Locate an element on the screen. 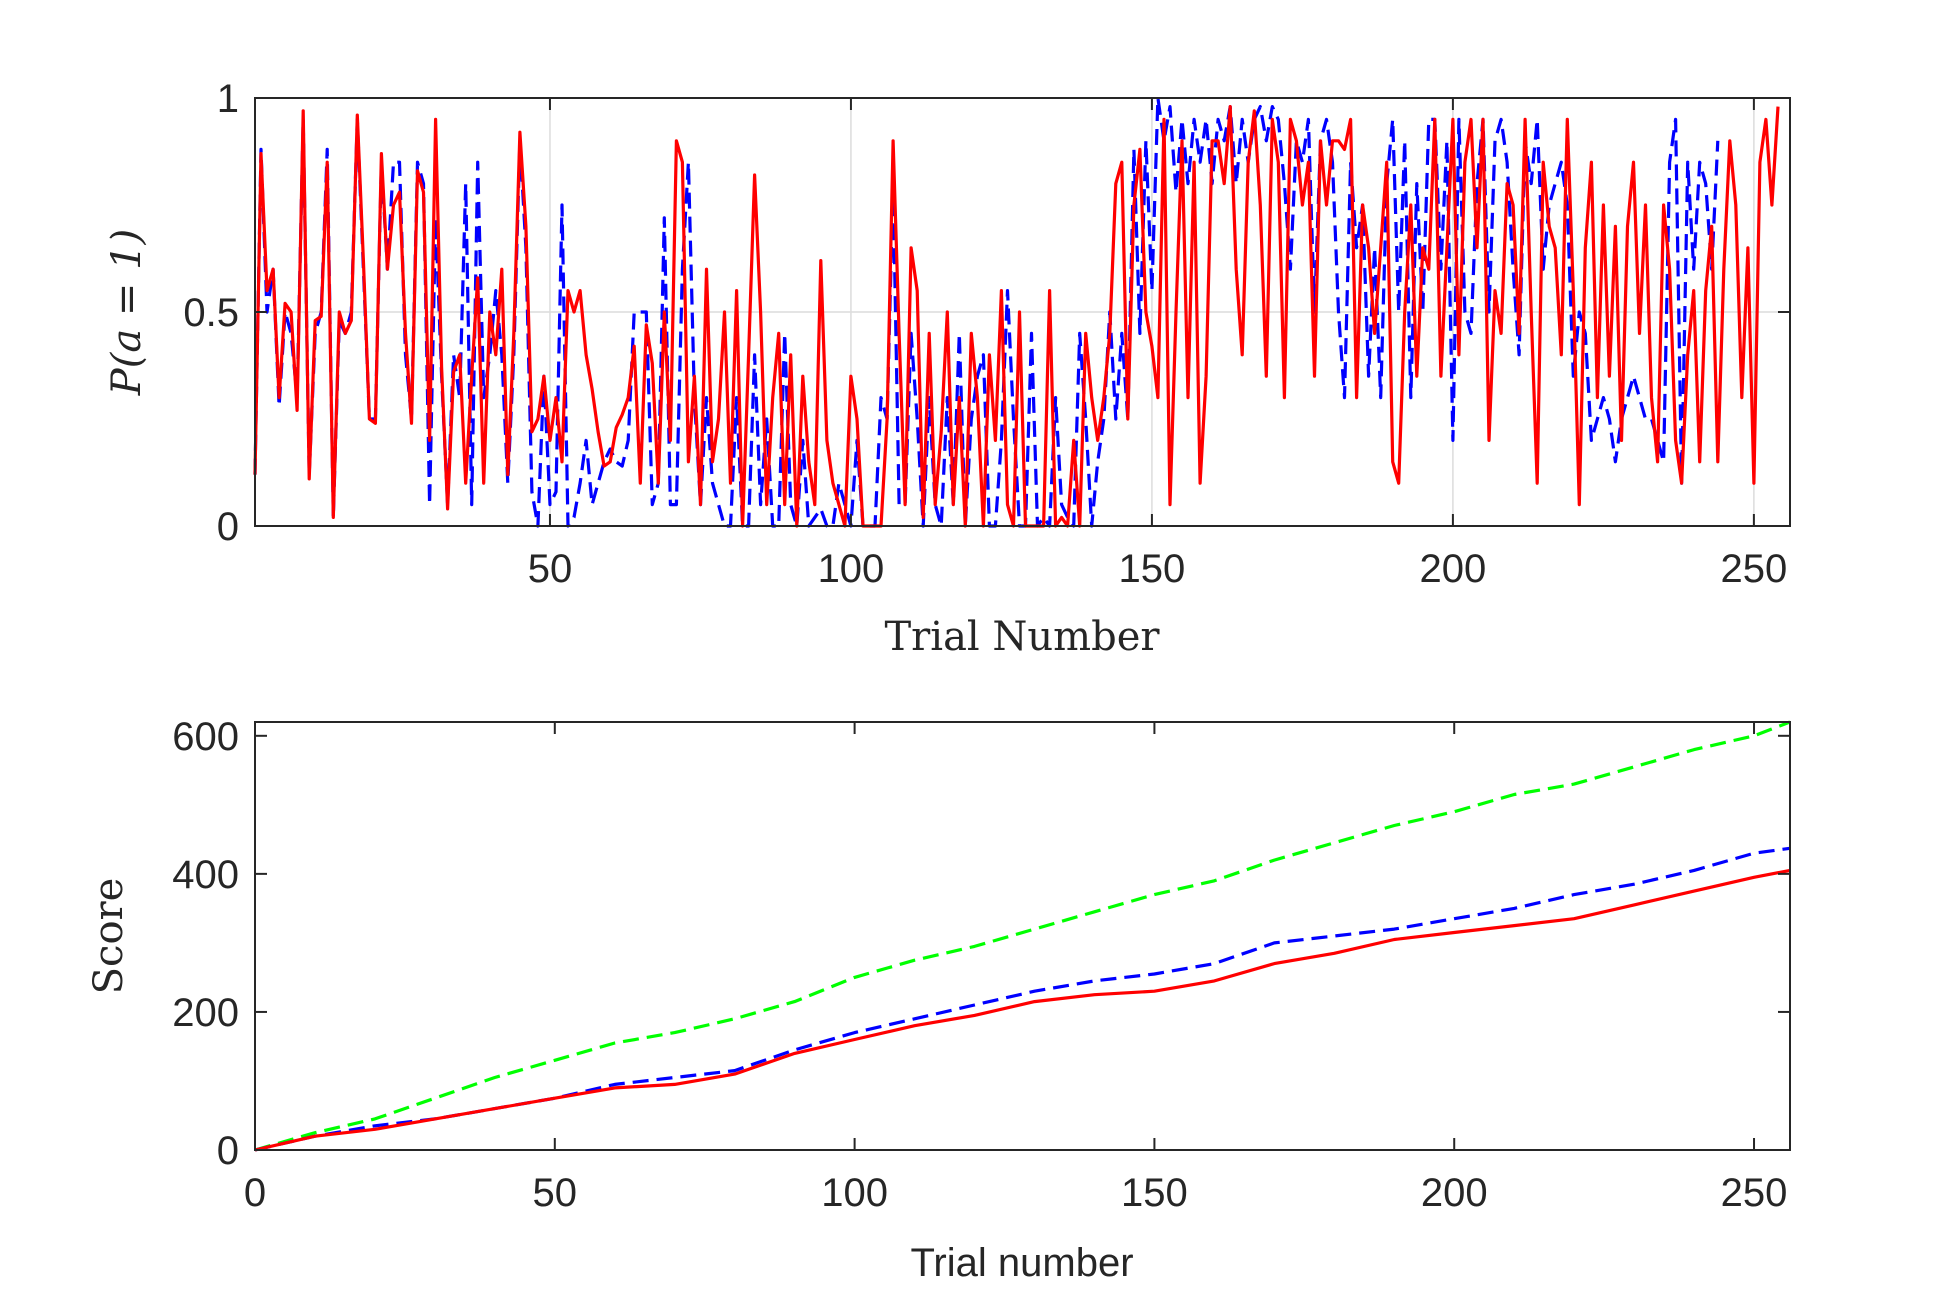 The image size is (1950, 1291). top-y-tick-label: 0.5 is located at coordinates (211, 313).